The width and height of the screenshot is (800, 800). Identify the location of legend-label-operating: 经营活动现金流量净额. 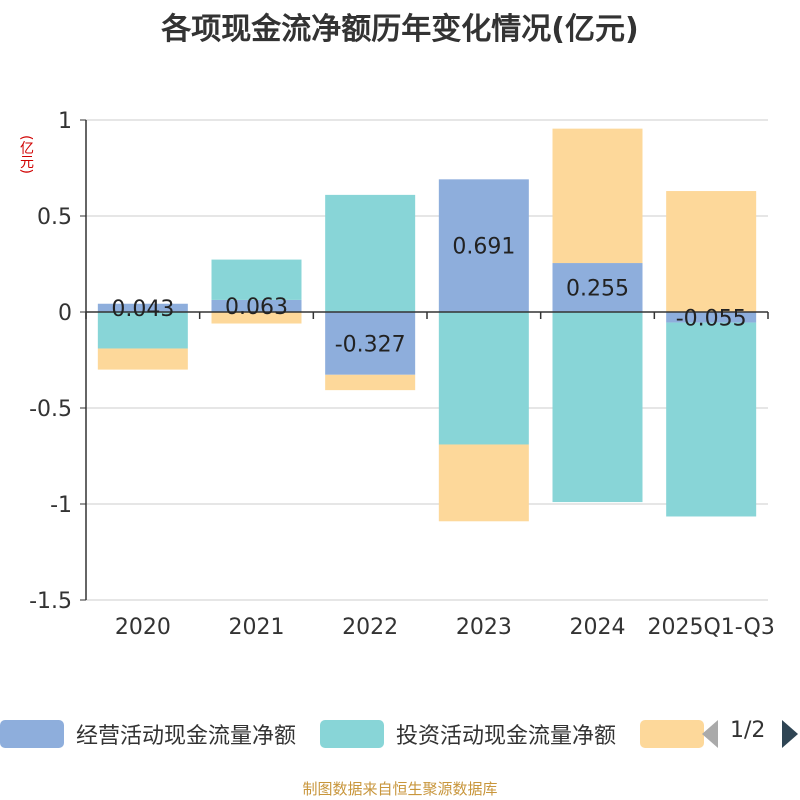
(186, 736).